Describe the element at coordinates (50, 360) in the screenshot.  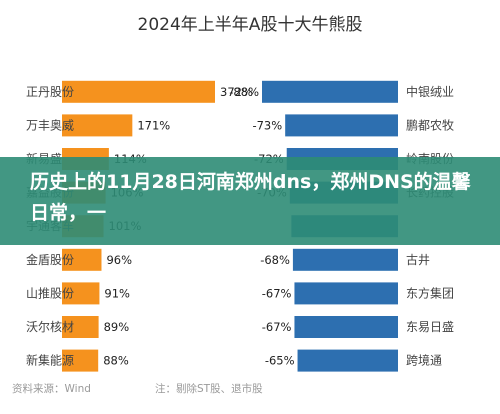
I see `gainer-name: 新集能源` at that location.